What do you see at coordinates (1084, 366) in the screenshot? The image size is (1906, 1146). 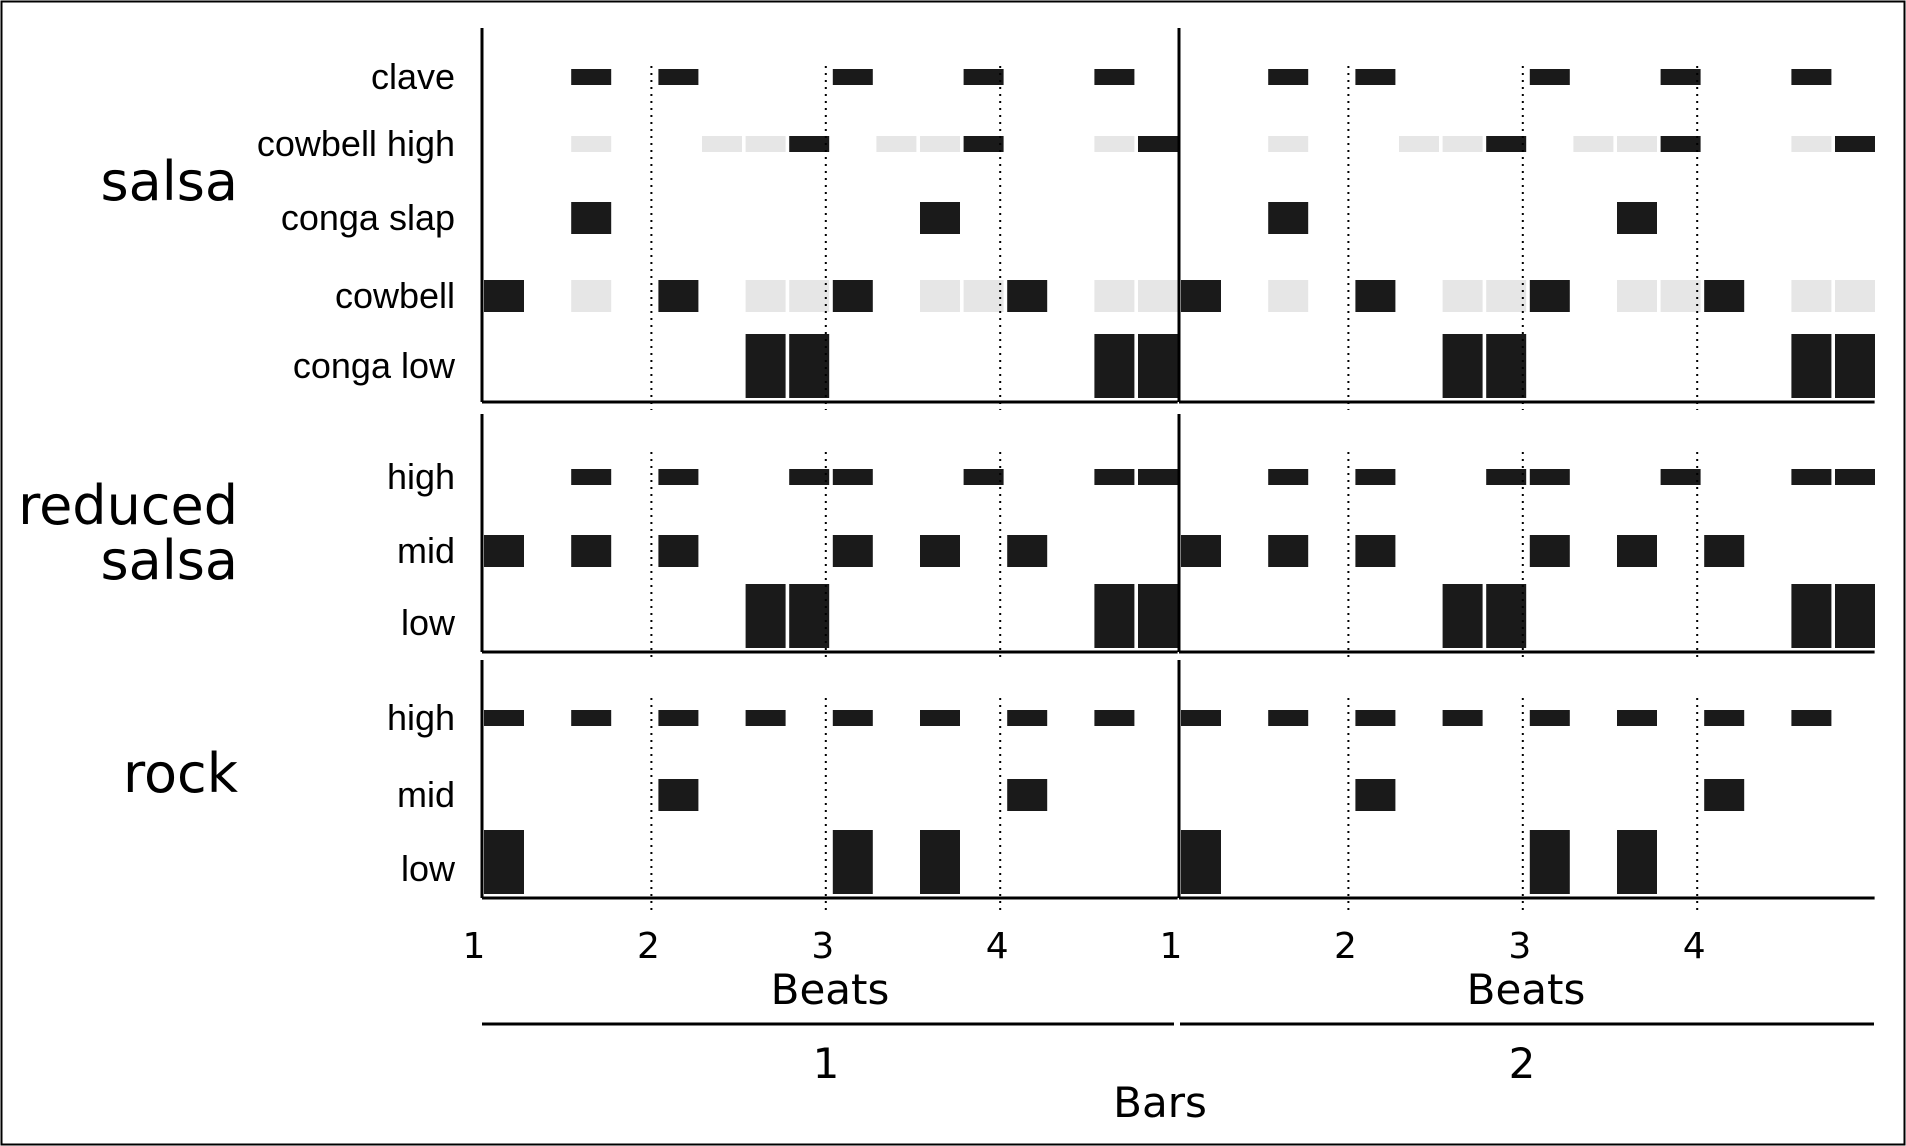 I see `instrument-row: conga low` at bounding box center [1084, 366].